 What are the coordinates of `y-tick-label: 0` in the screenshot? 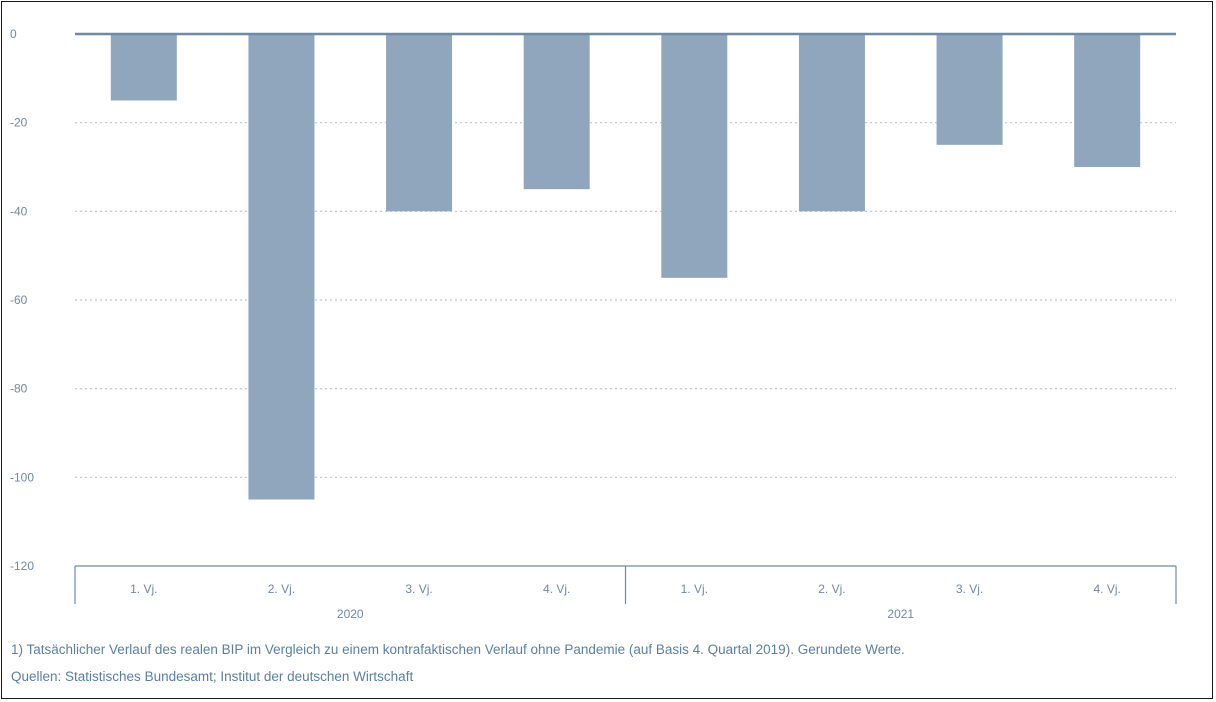 It's located at (13, 34).